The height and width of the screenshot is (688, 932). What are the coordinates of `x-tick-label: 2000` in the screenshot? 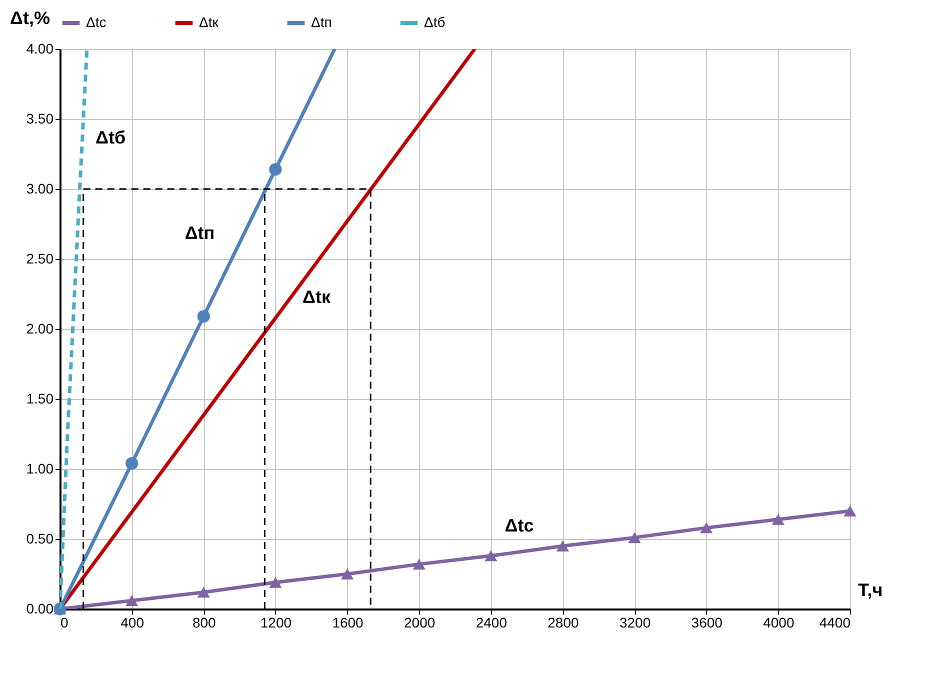 It's located at (420, 622).